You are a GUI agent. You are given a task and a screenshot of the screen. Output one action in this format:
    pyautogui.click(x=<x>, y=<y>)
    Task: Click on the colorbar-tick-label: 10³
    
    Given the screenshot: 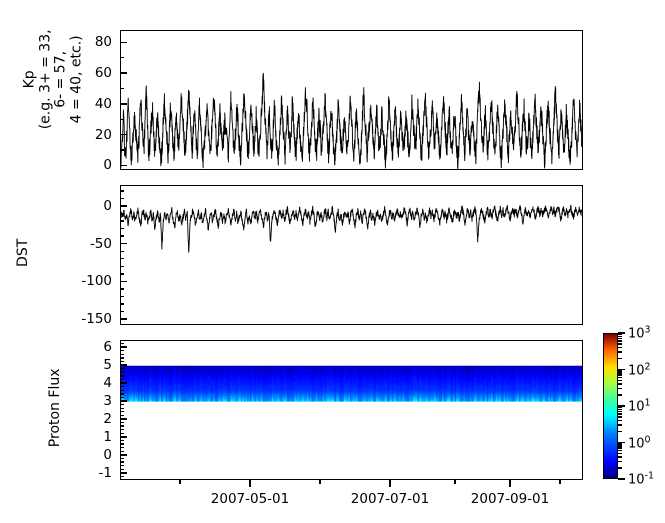 What is the action you would take?
    pyautogui.click(x=639, y=333)
    